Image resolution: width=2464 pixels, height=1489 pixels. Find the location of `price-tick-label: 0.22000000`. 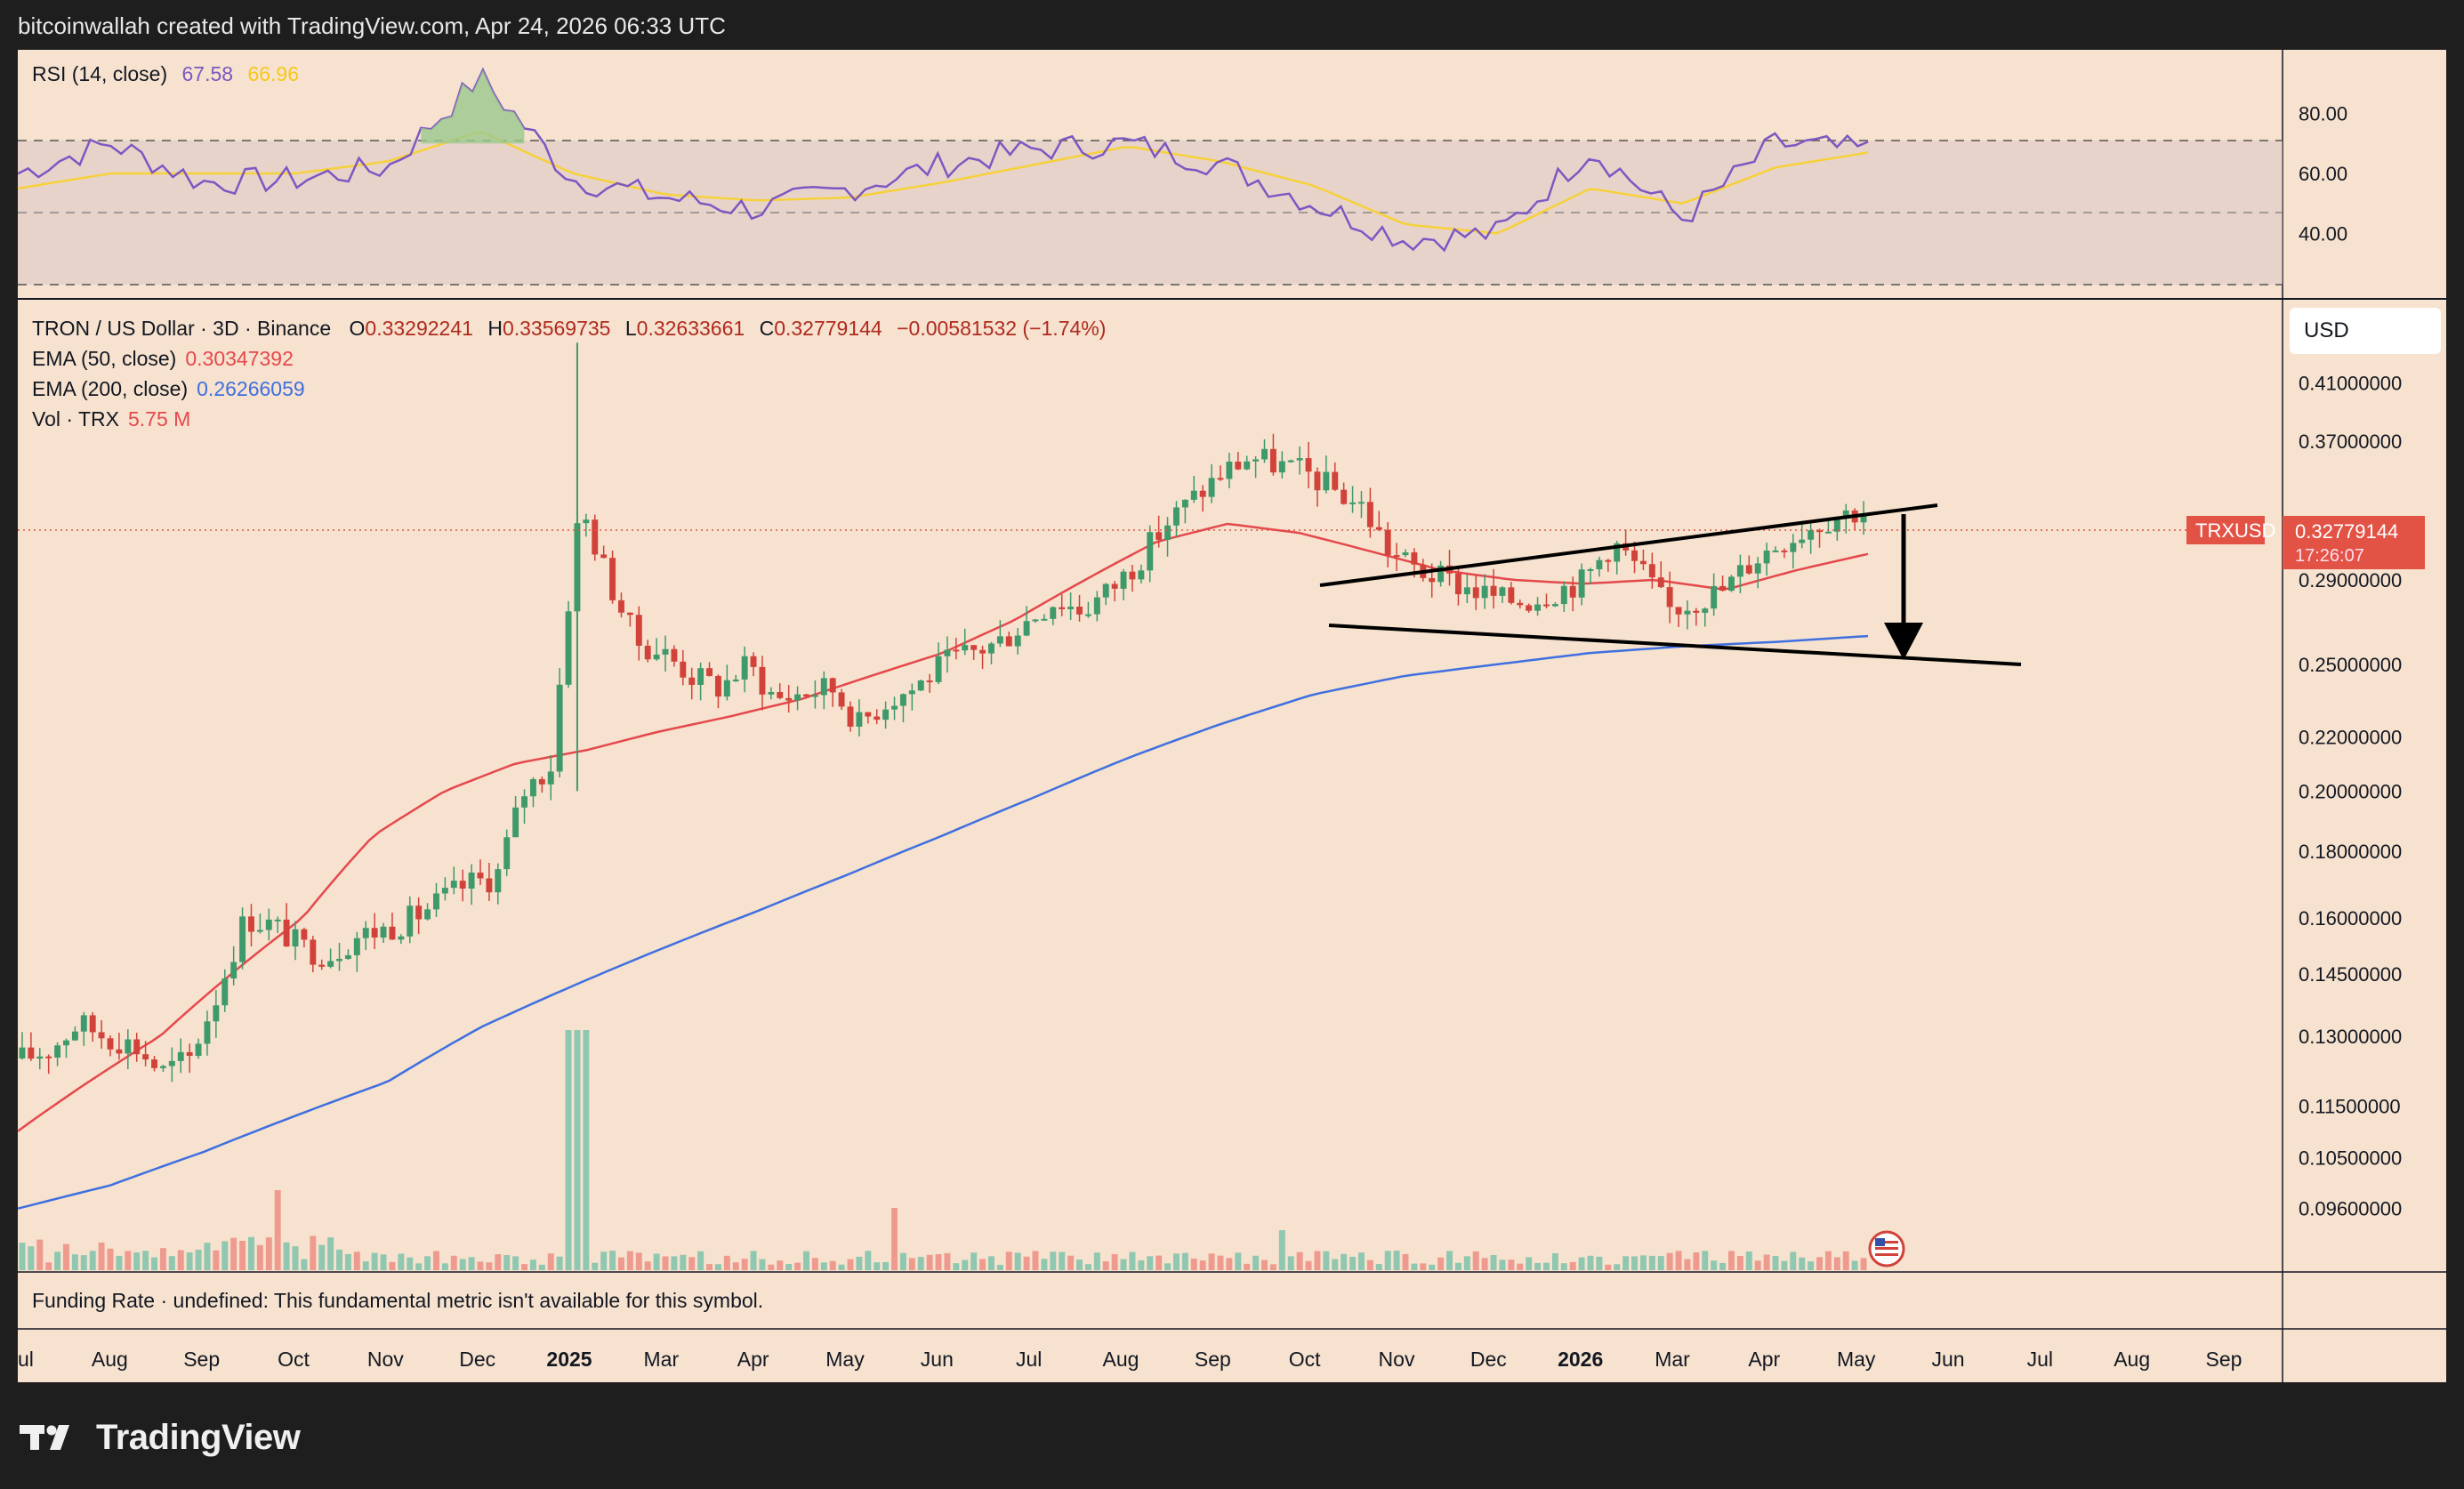

price-tick-label: 0.22000000 is located at coordinates (2350, 737).